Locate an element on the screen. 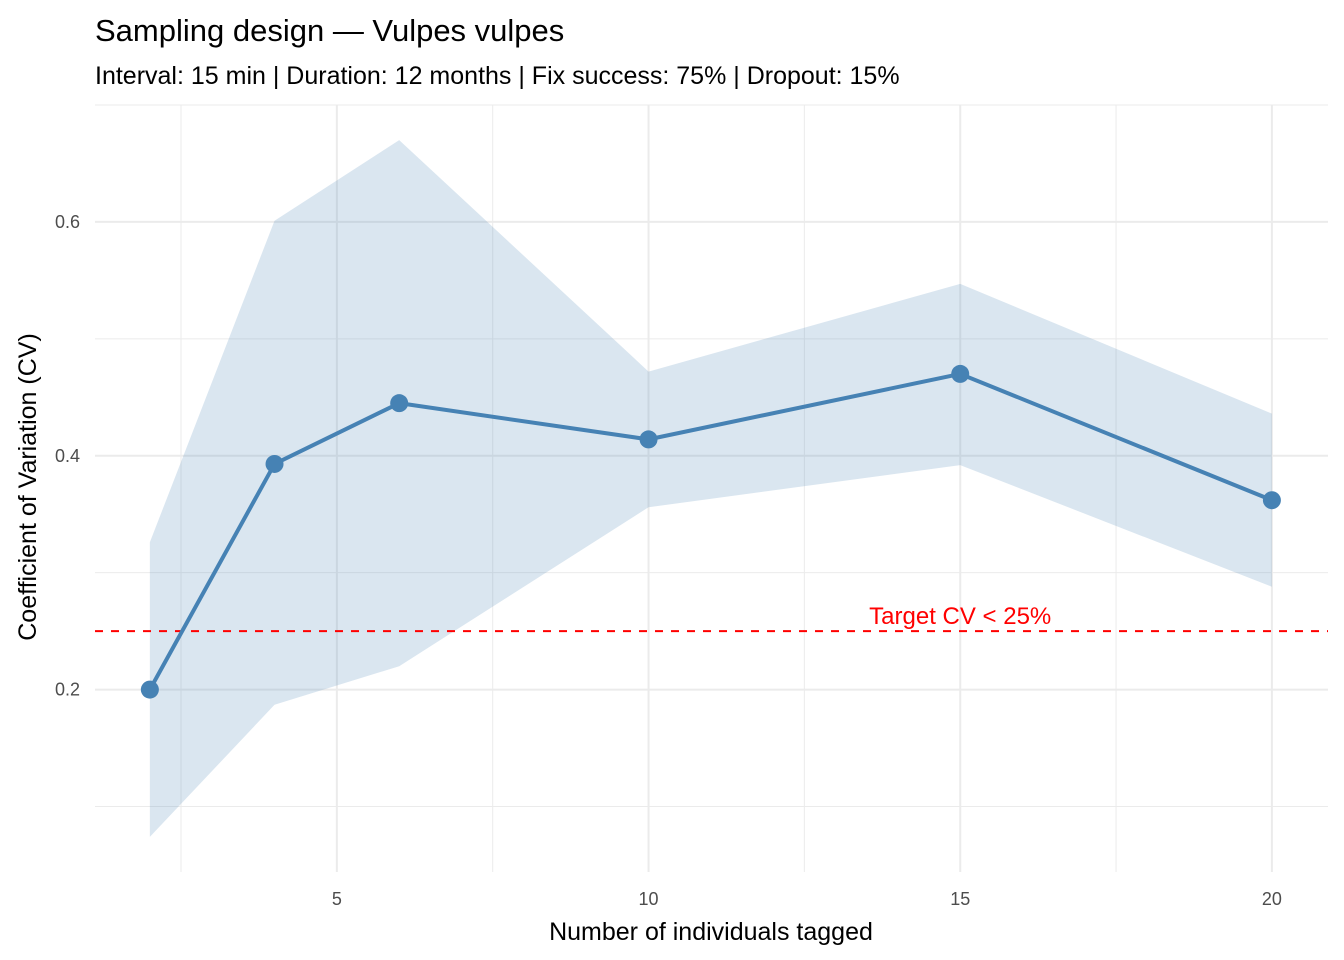  y-tick-label: 0.4 is located at coordinates (67, 456).